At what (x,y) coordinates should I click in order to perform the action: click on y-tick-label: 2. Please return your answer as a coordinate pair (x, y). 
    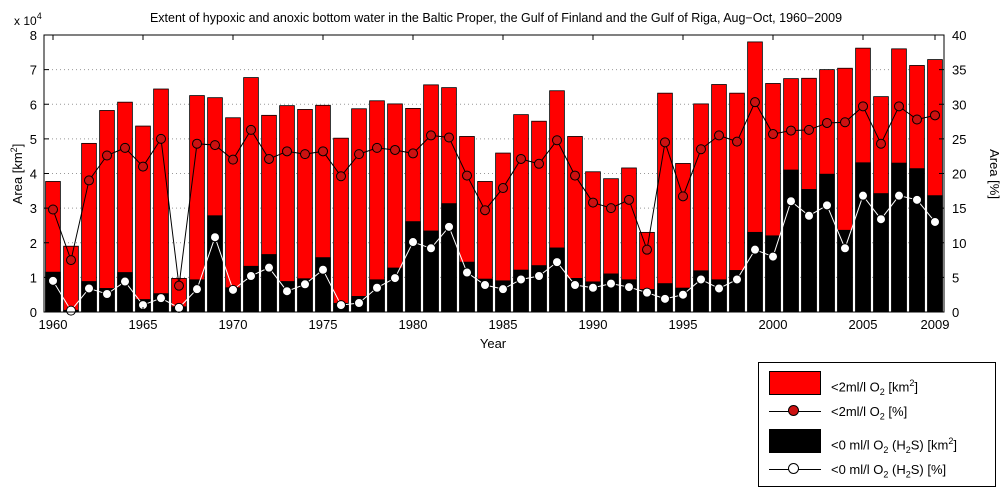
    Looking at the image, I should click on (33, 243).